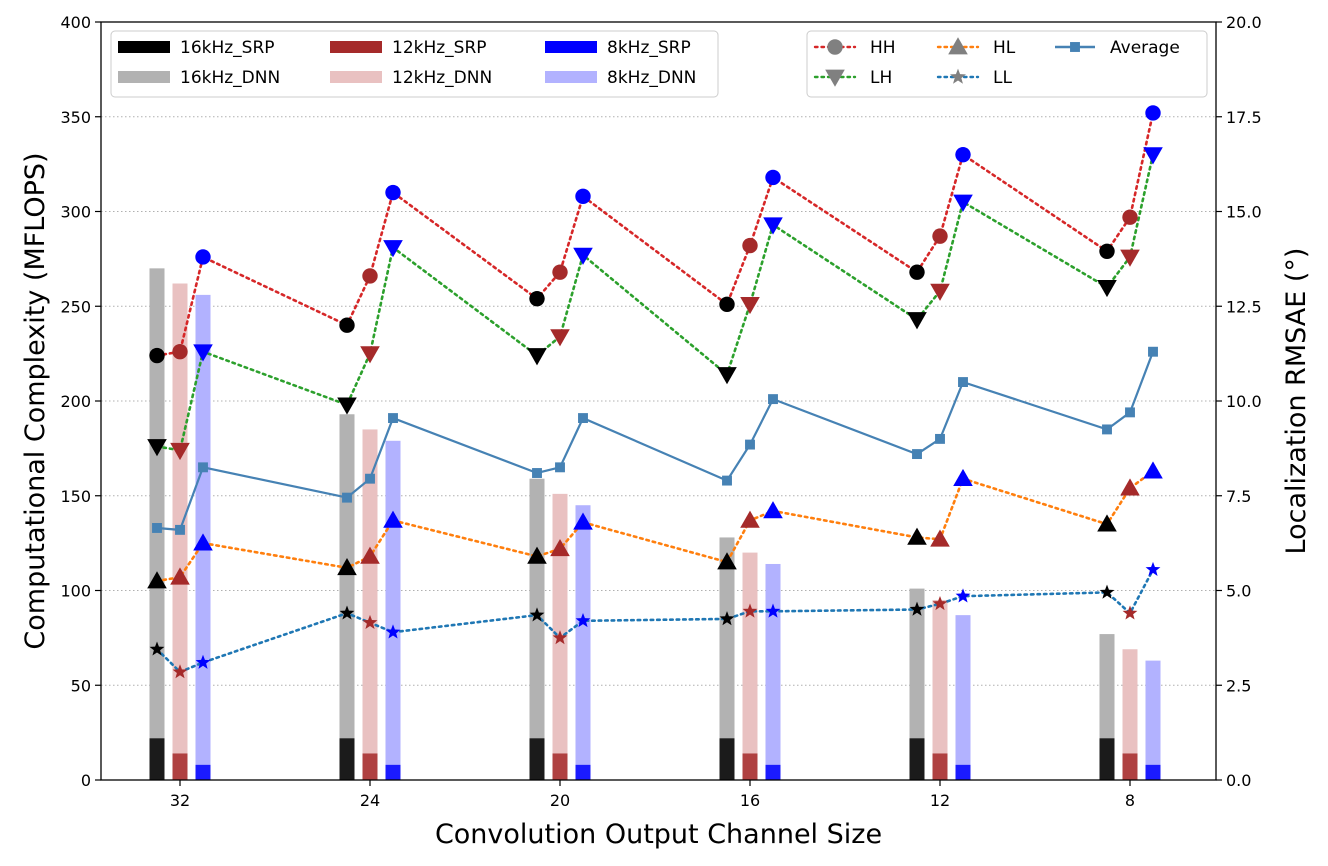 This screenshot has height=866, width=1328. I want to click on y-left-tick-label: 0, so click(86, 780).